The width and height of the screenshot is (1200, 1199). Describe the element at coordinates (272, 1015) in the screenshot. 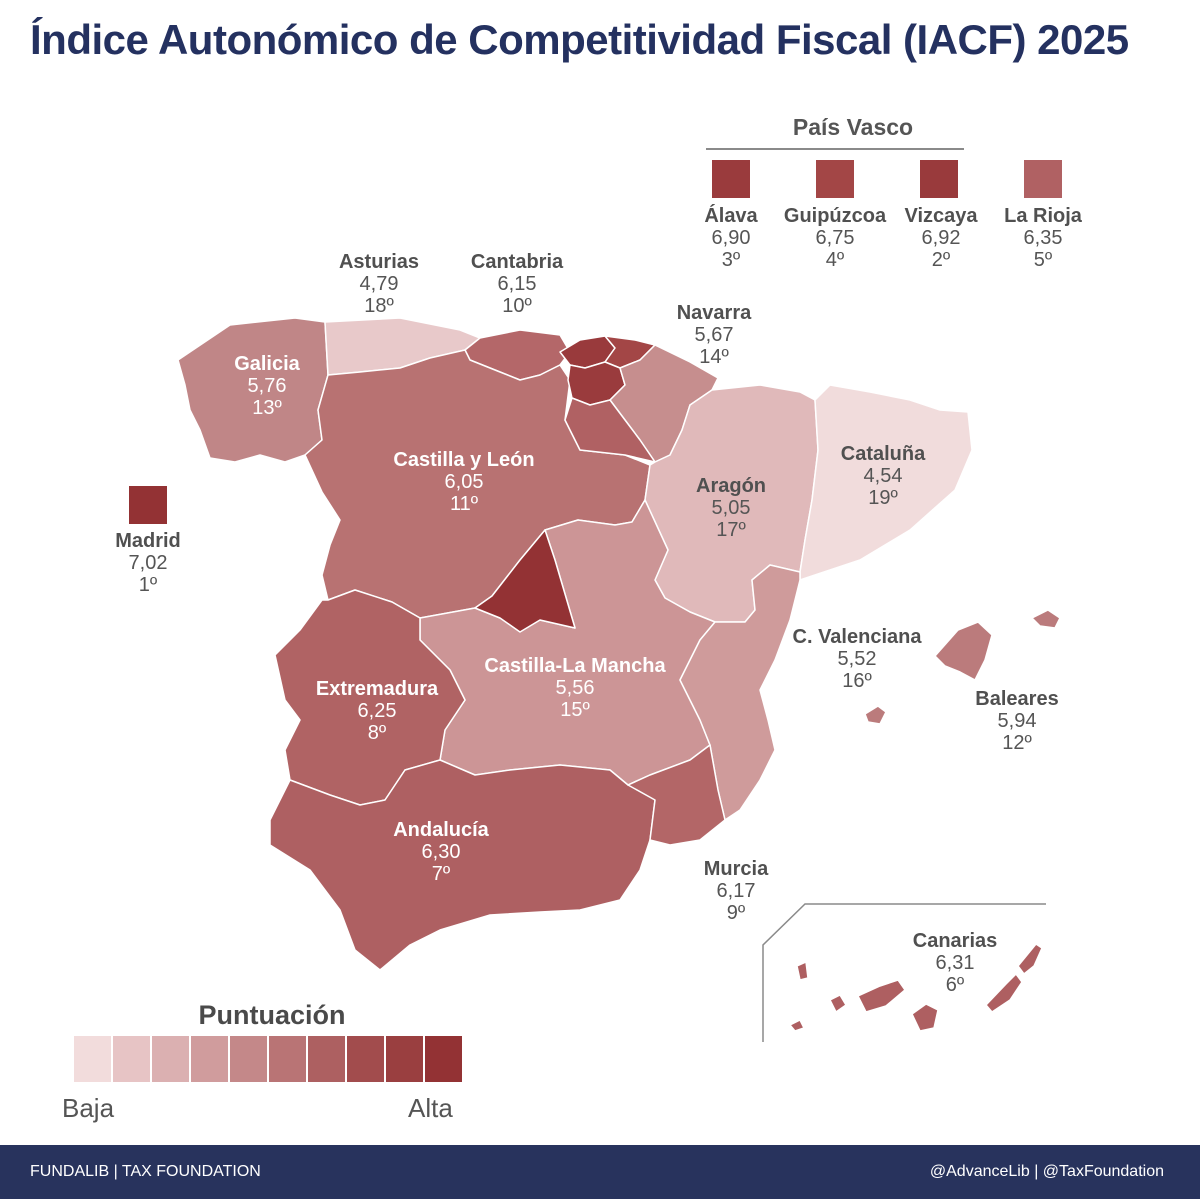

I see `legend-title: Puntuación` at that location.